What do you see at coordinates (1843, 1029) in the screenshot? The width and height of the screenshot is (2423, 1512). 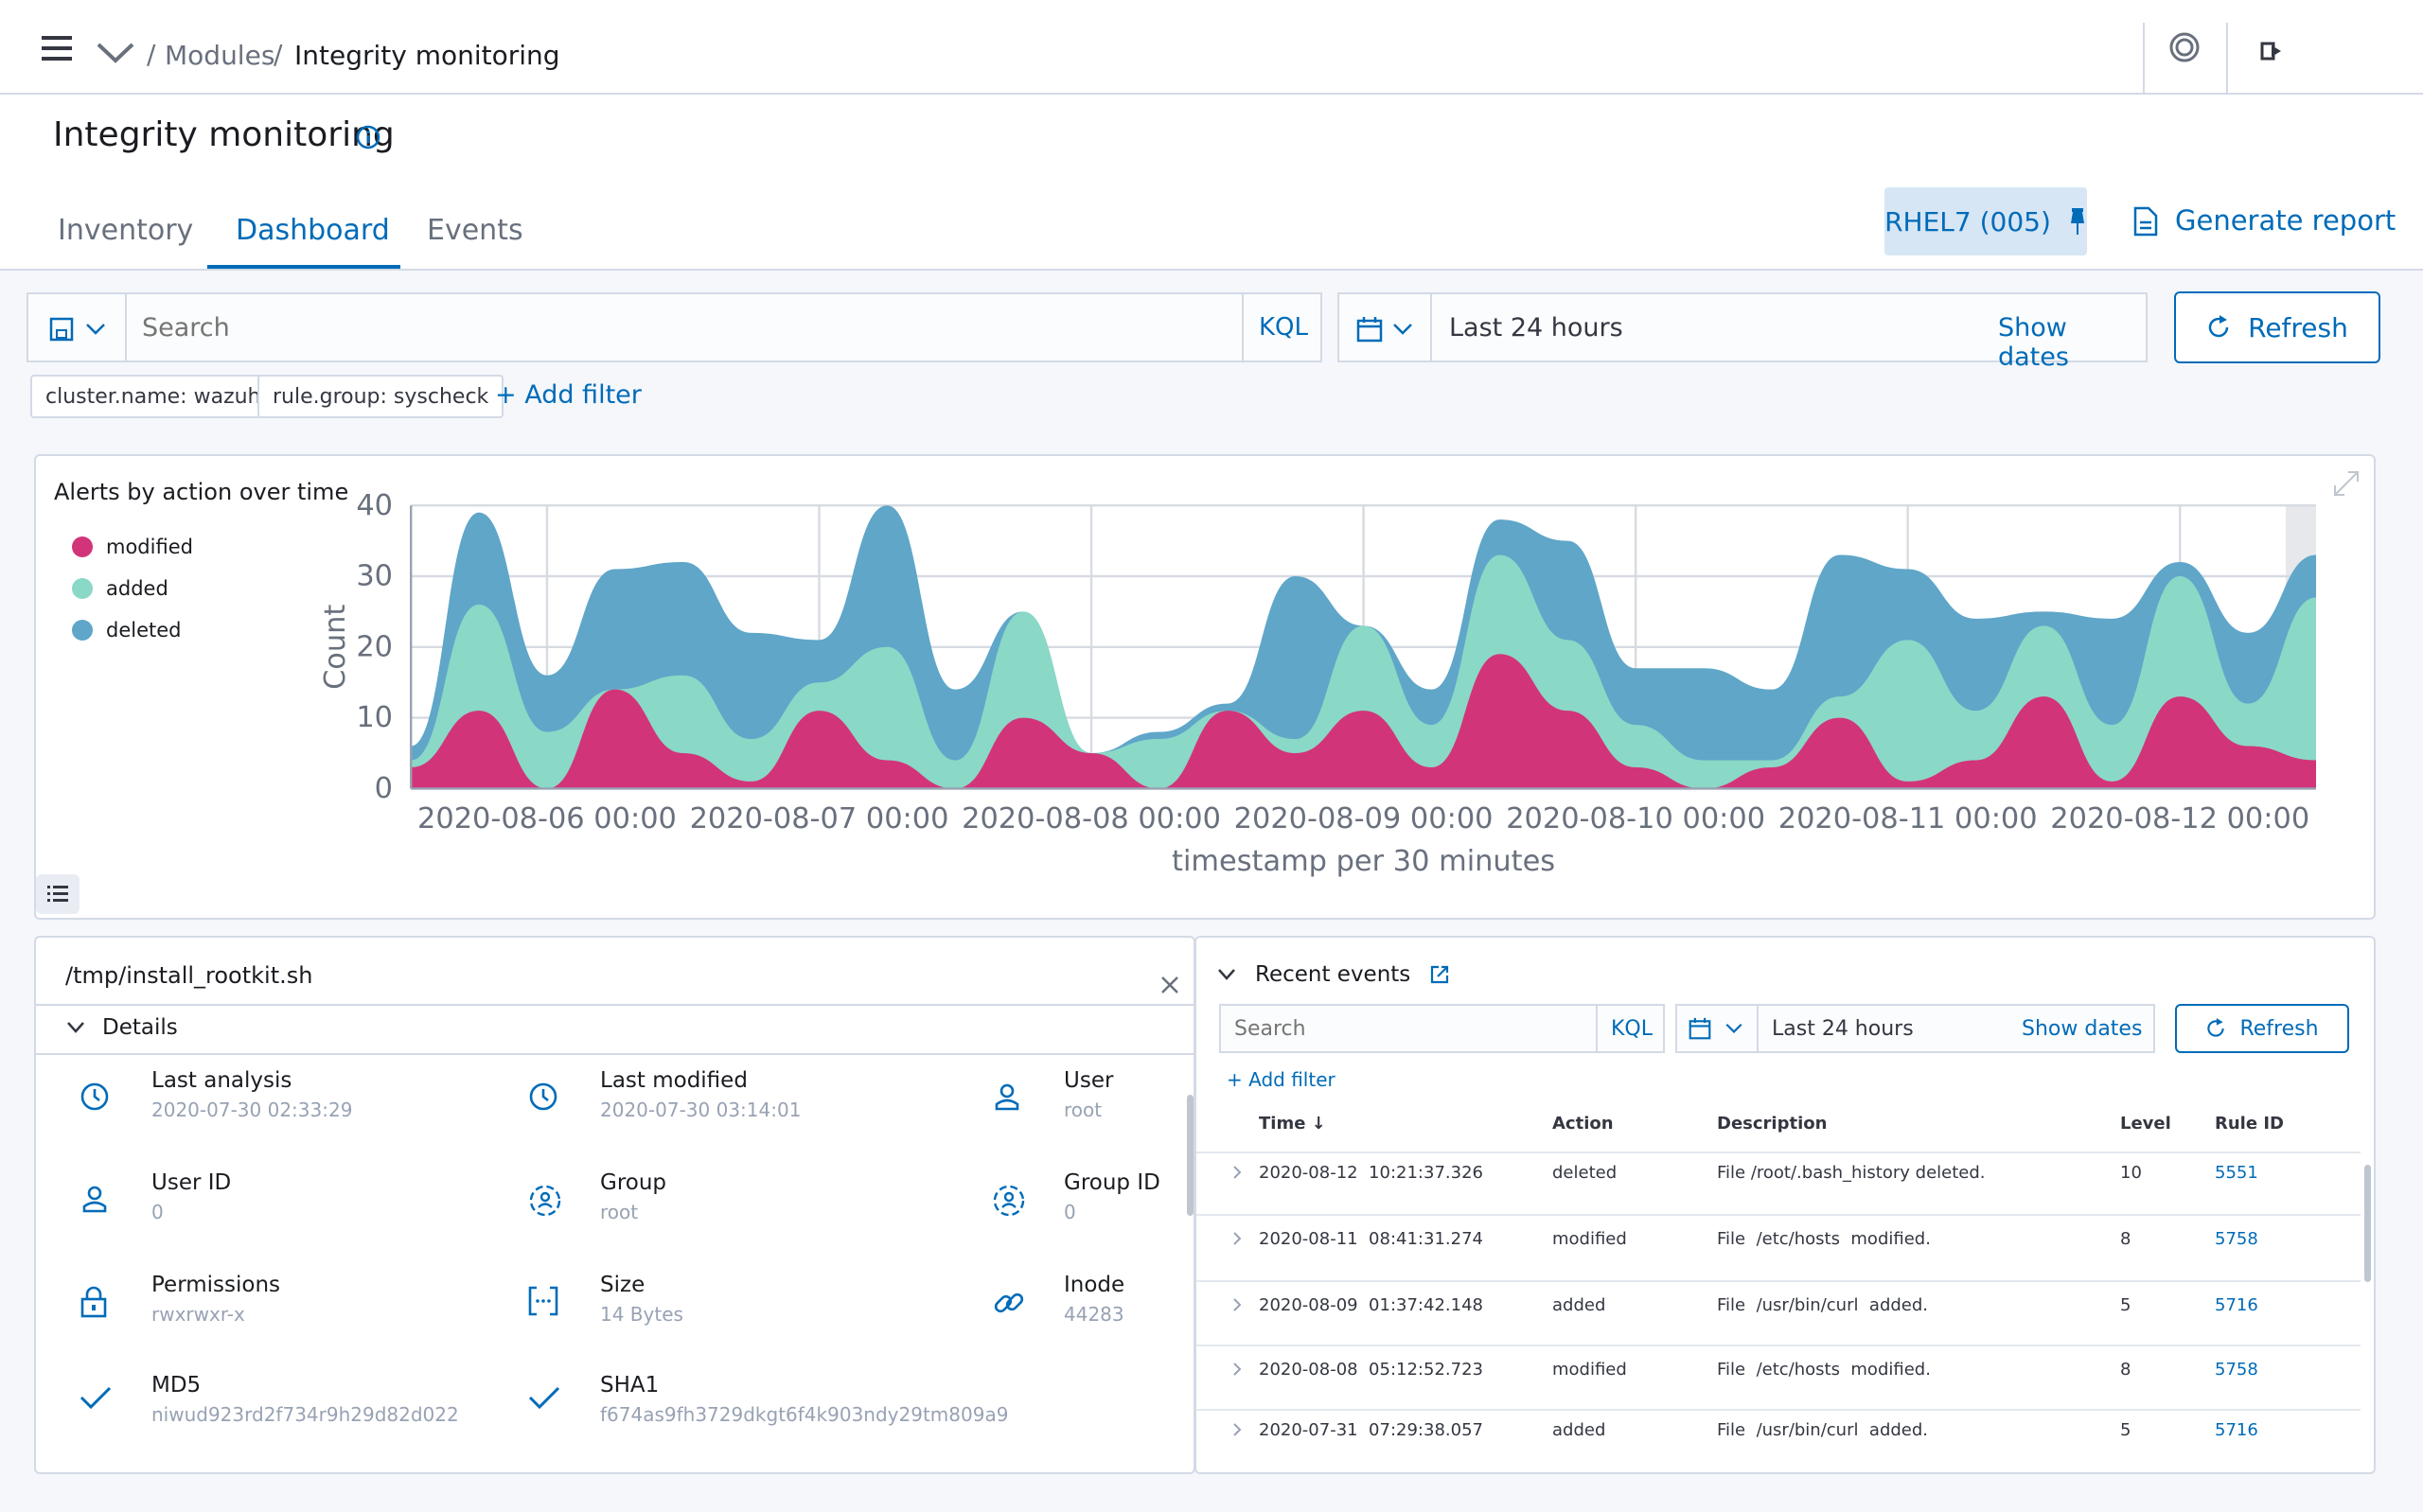 I see `events-time-range: Last 24 hours` at bounding box center [1843, 1029].